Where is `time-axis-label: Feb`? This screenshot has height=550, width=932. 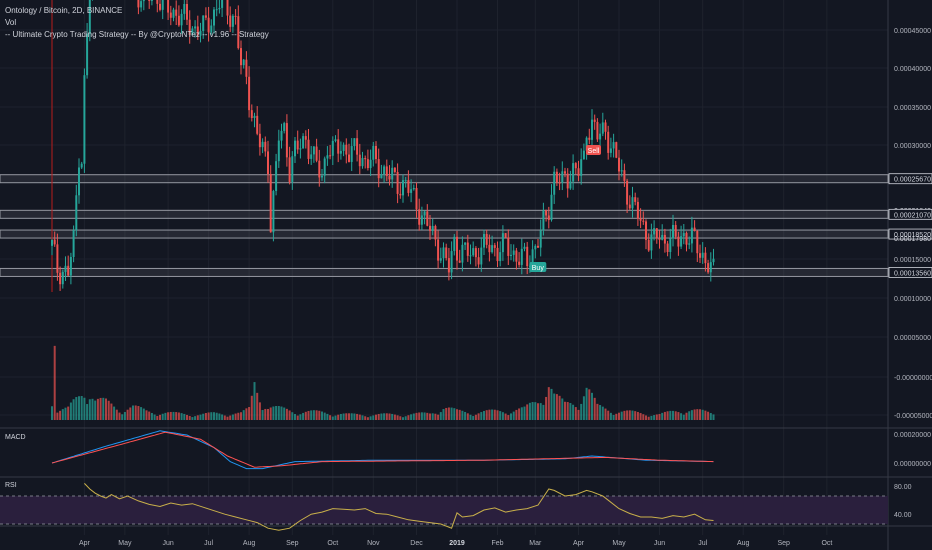 time-axis-label: Feb is located at coordinates (497, 543).